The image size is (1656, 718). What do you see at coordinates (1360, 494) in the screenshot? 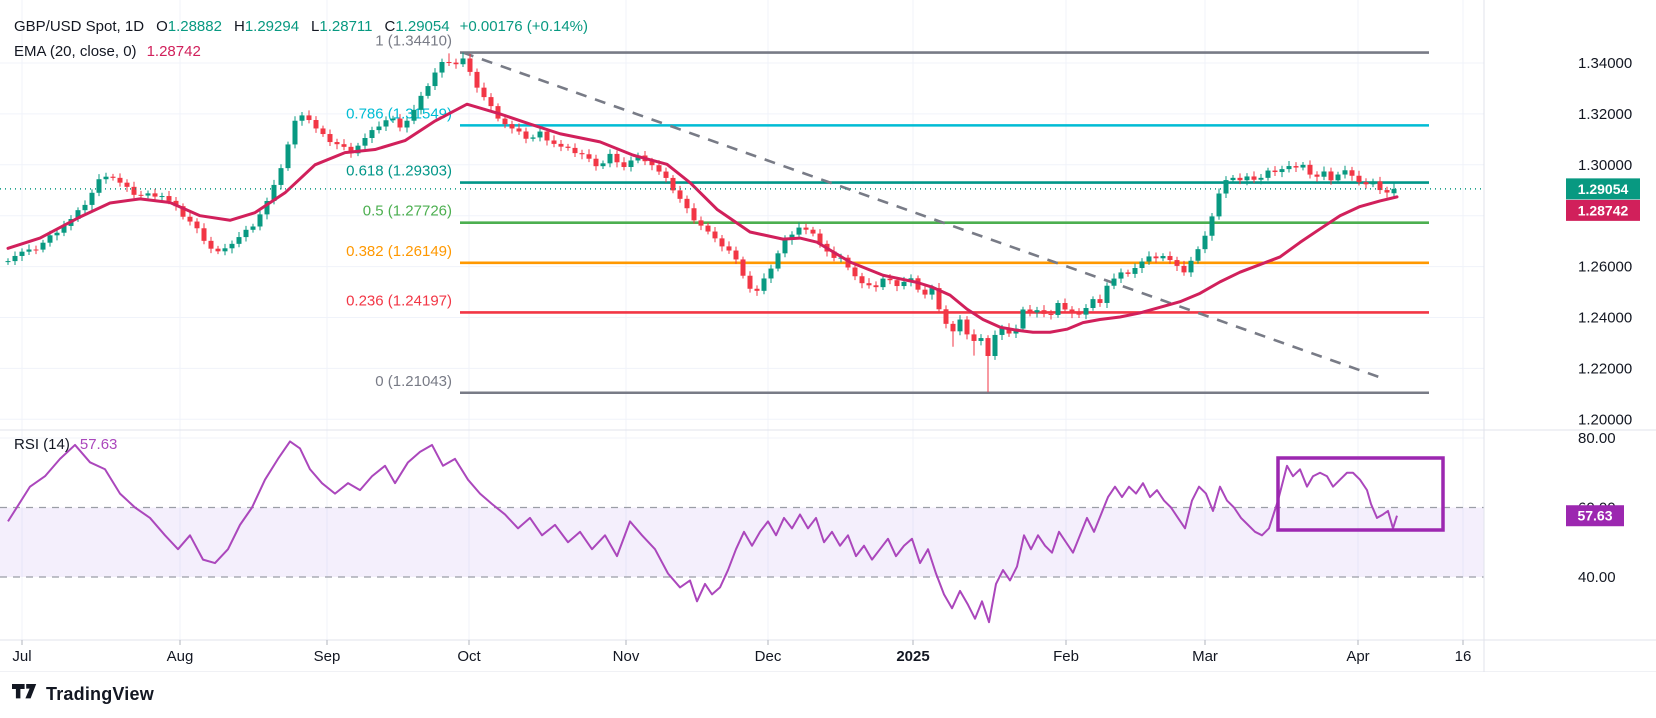
I see `rsi-highlight-box` at bounding box center [1360, 494].